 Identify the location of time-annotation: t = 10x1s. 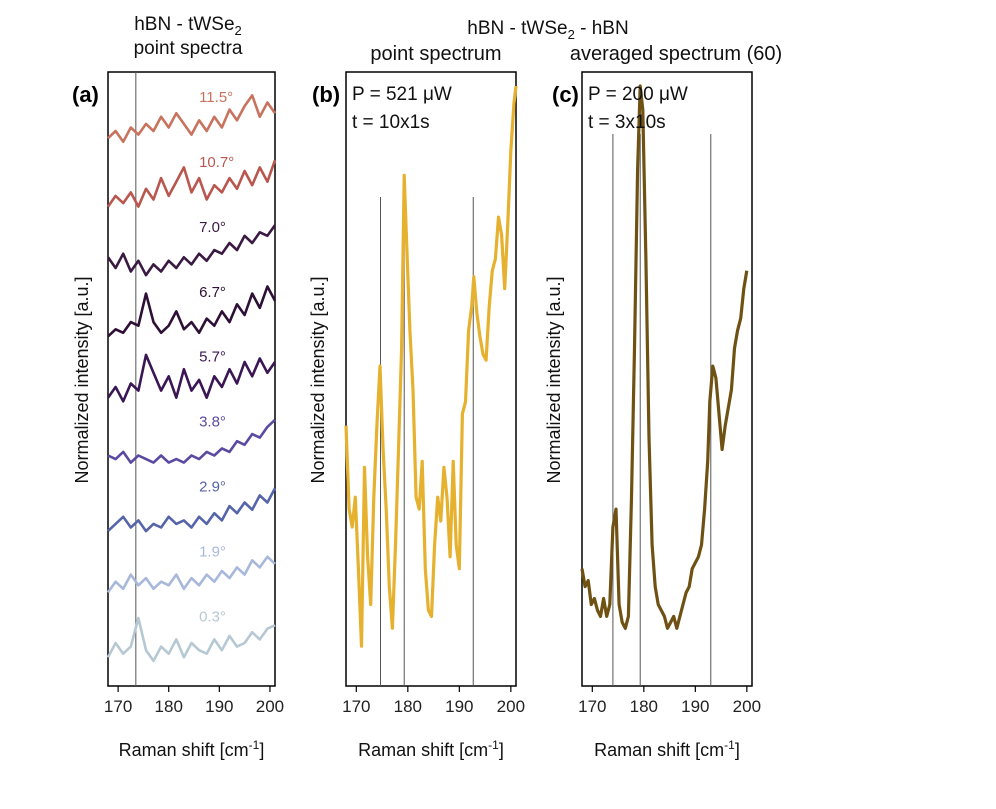
(391, 122).